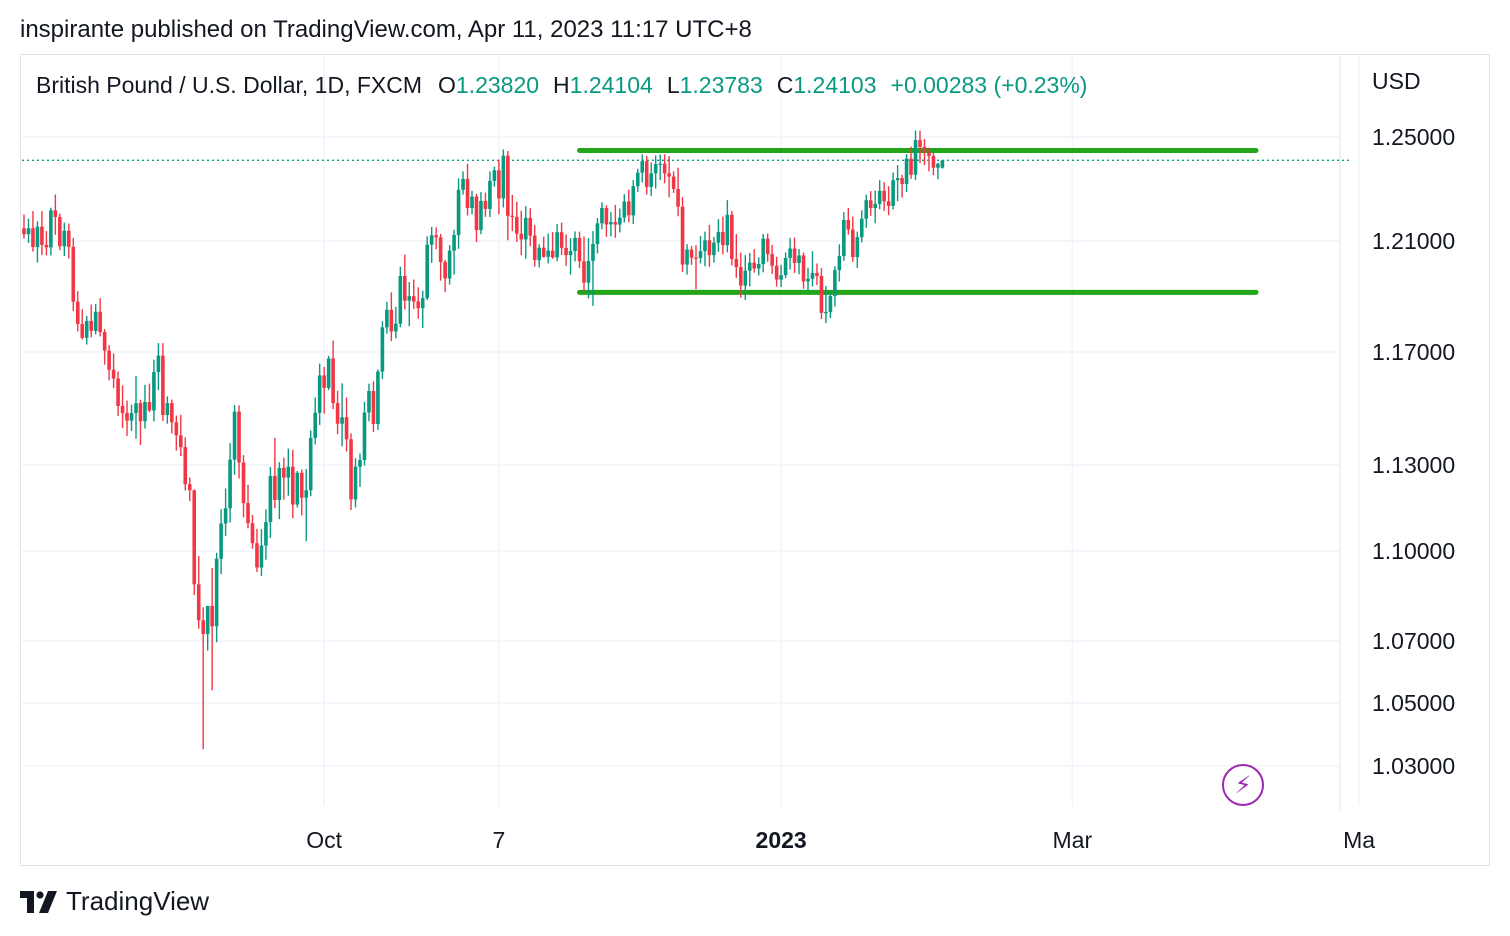 Image resolution: width=1510 pixels, height=936 pixels. I want to click on price-tick-label: 1.03000, so click(1413, 766).